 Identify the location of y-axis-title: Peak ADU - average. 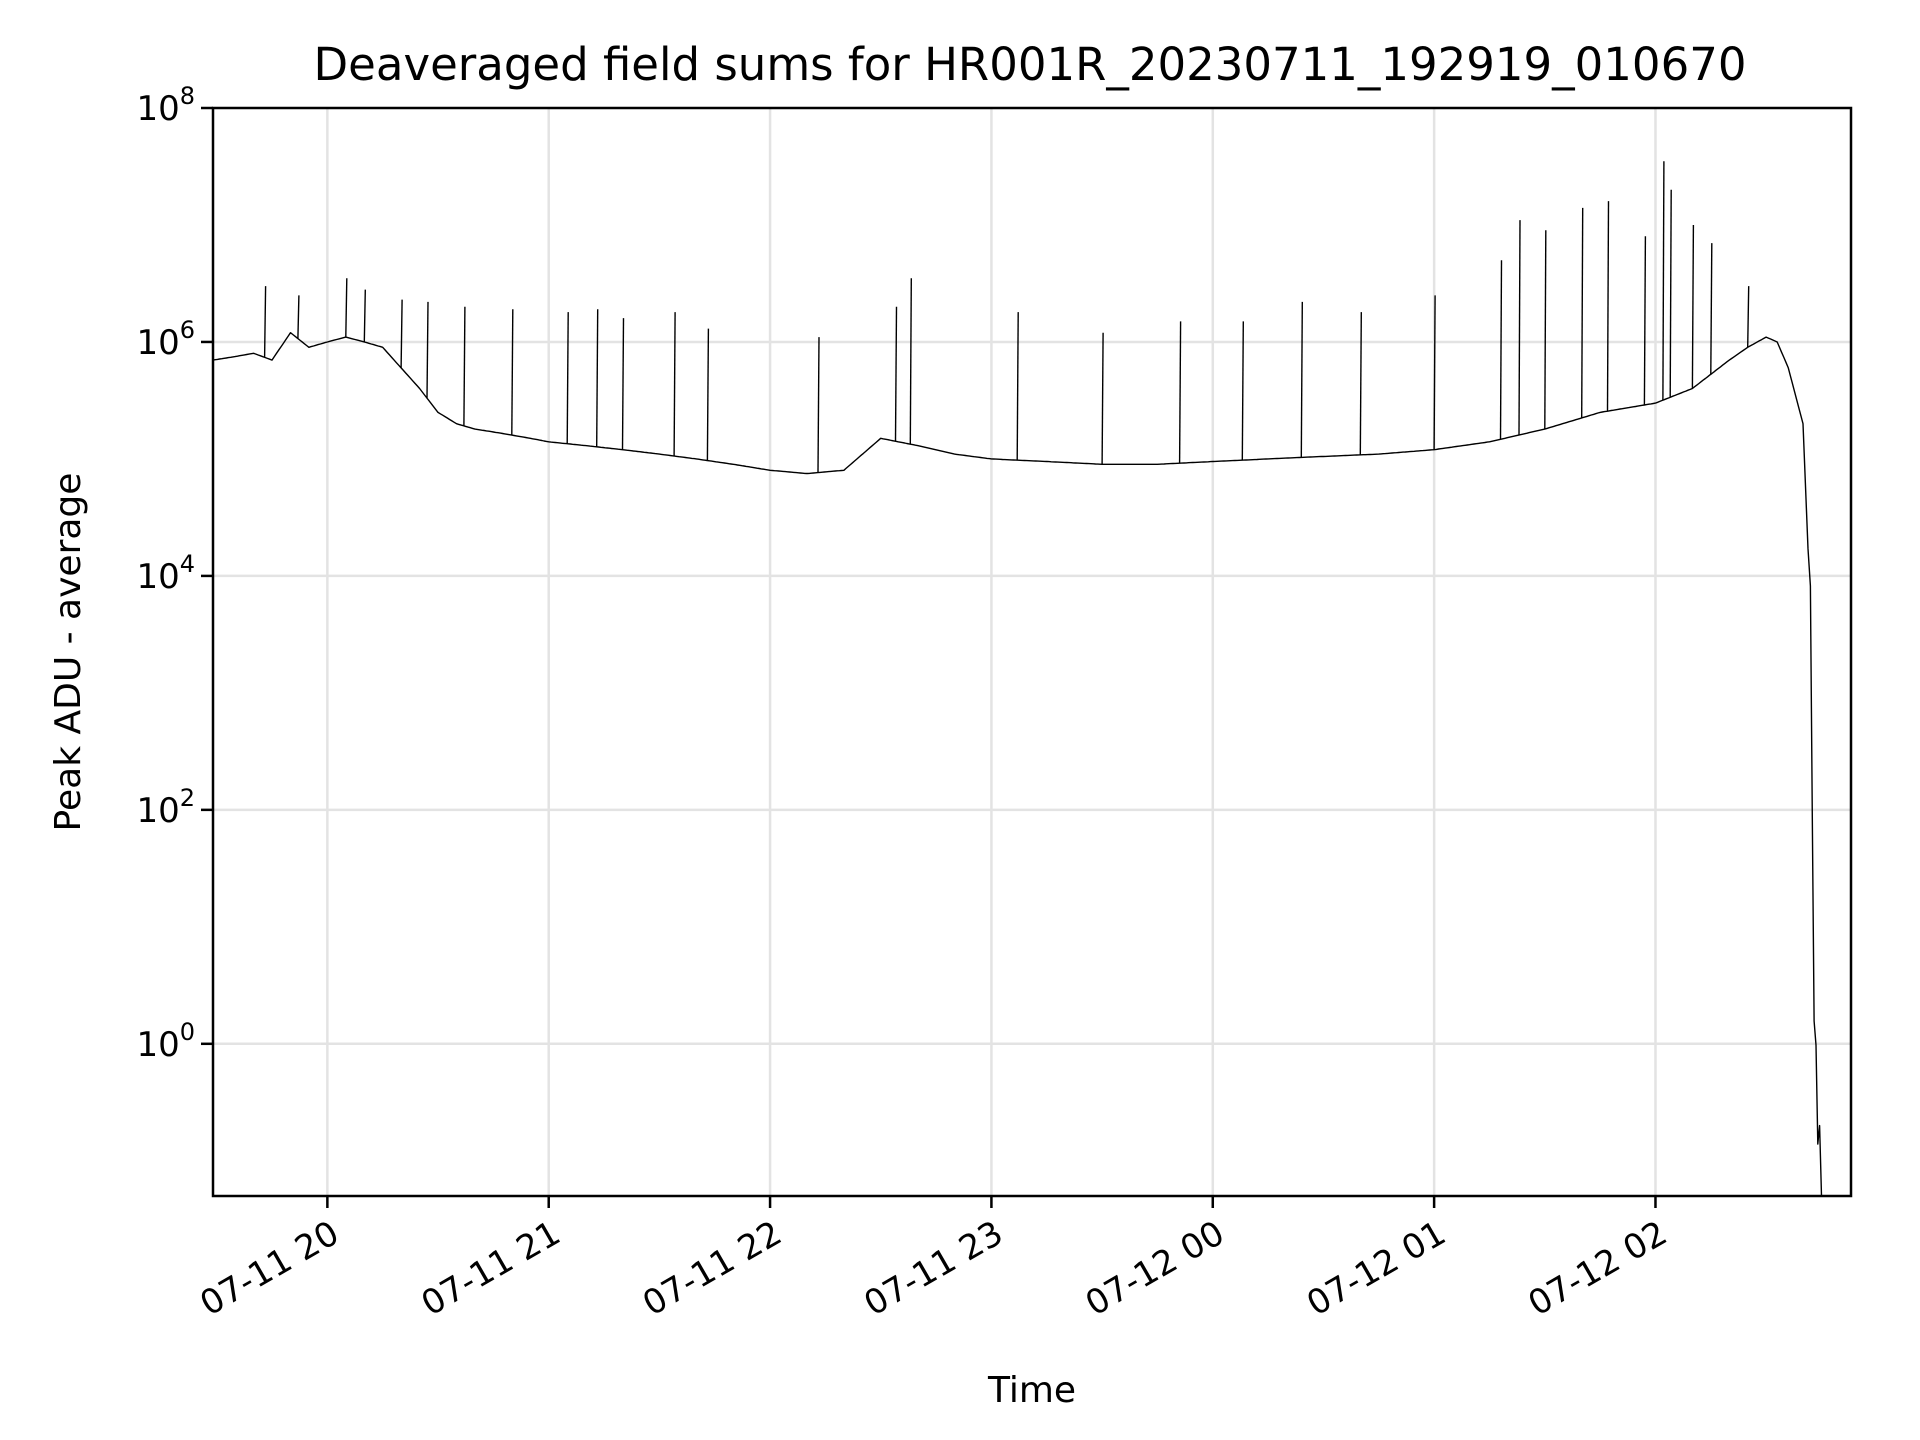
(68, 652).